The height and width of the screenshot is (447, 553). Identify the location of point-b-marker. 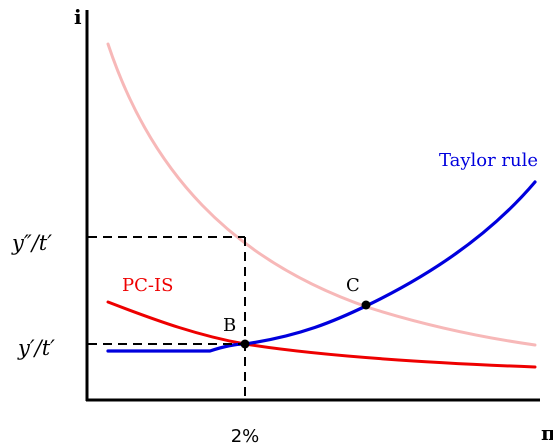
(245, 344).